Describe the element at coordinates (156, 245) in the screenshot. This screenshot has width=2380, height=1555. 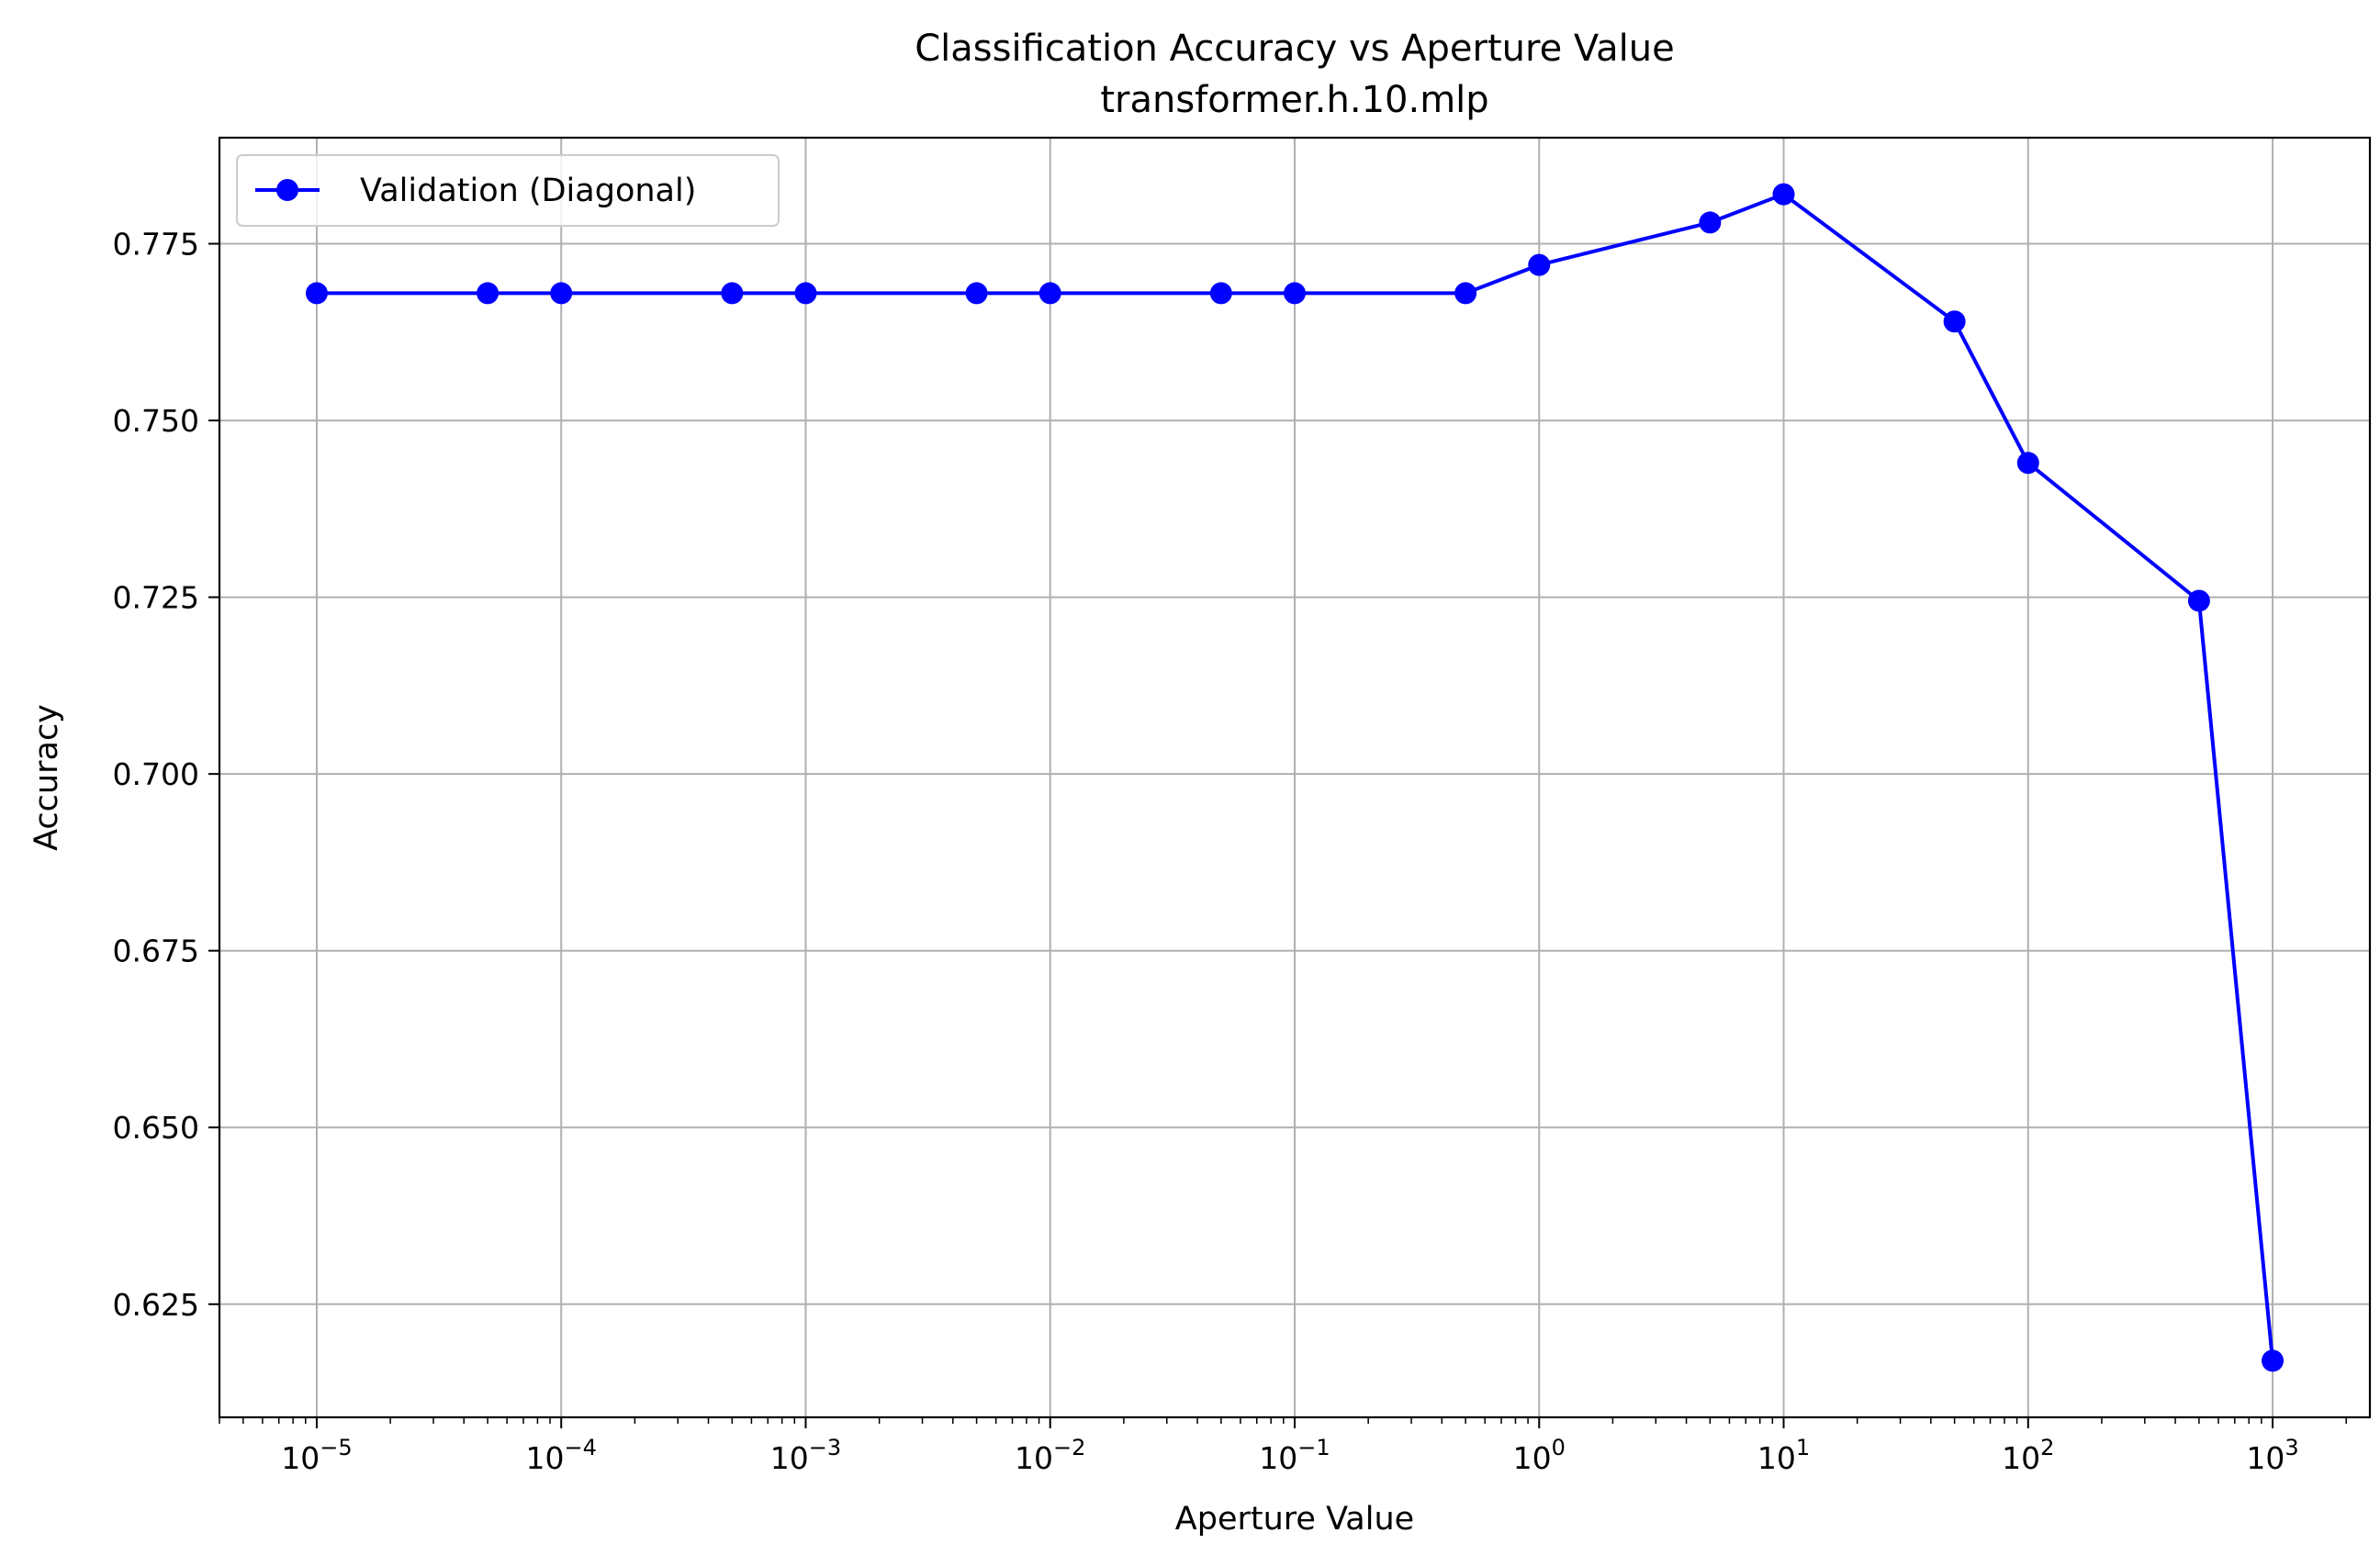
I see `y-tick-label: 0.775` at that location.